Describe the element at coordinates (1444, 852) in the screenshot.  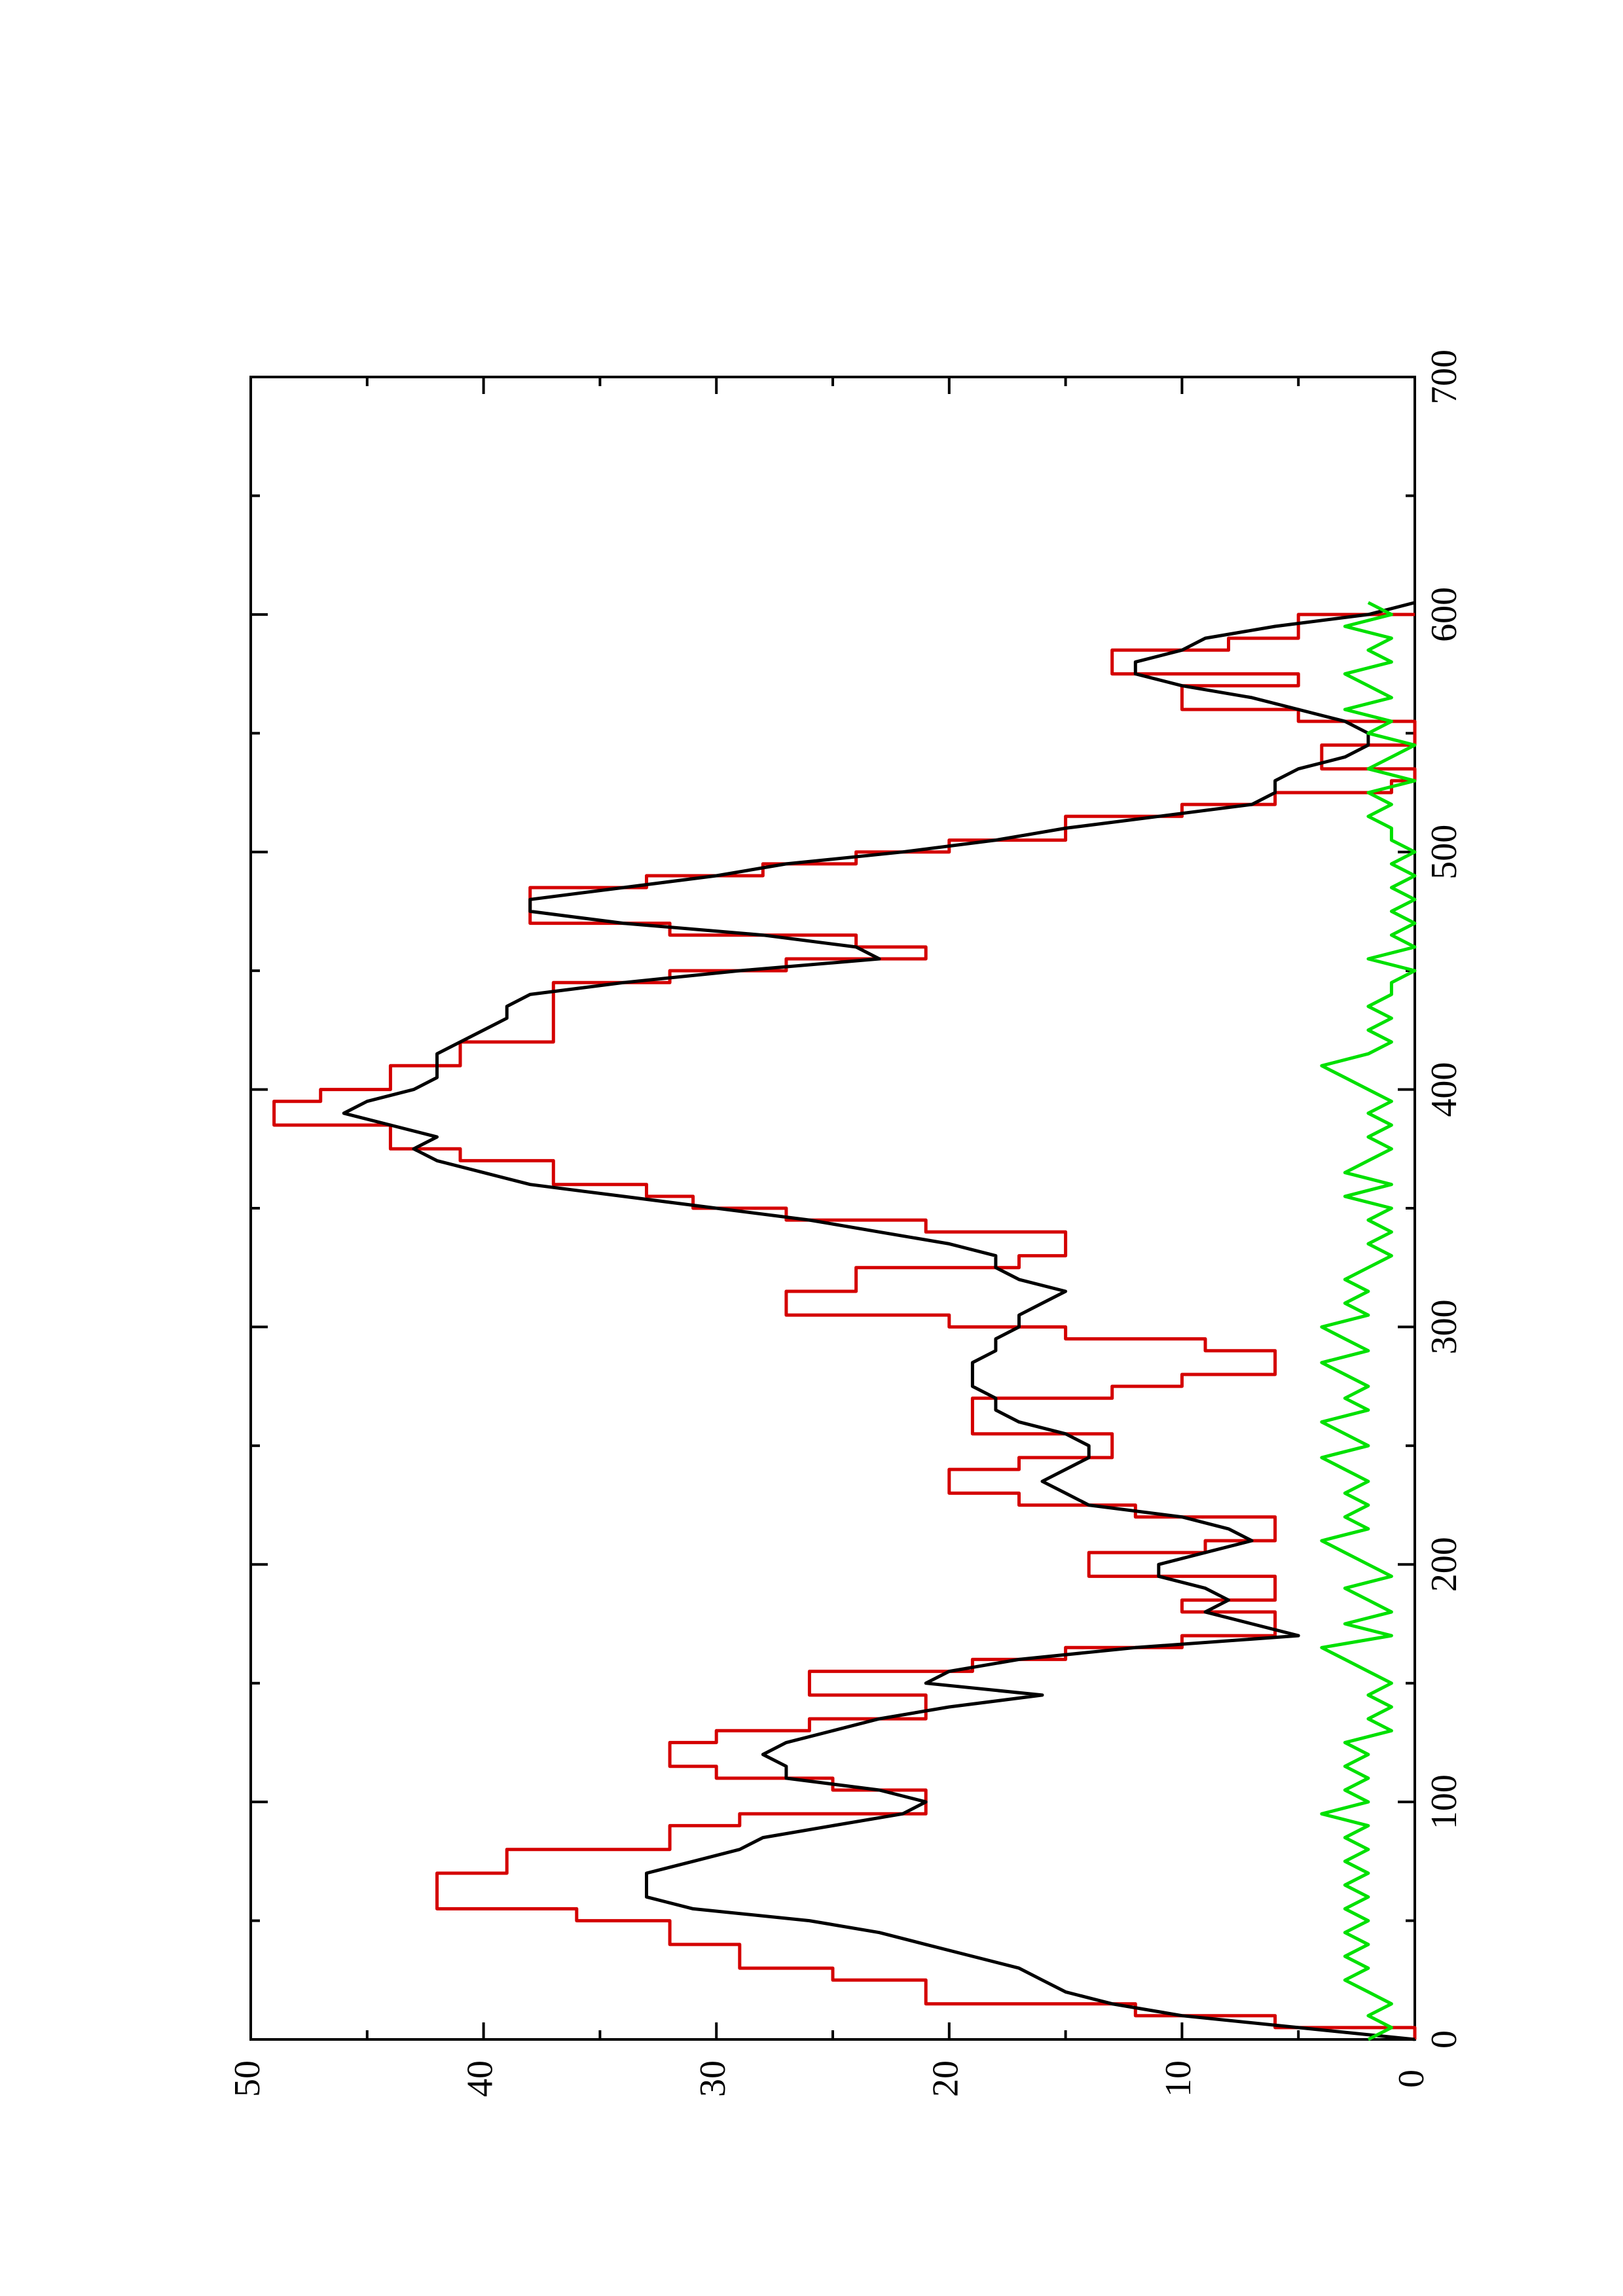
I see `x-tick-label-500: 500` at that location.